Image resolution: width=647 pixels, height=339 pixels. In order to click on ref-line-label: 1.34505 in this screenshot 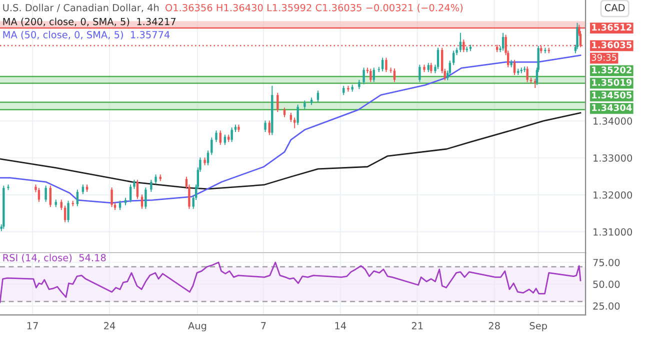, I will do `click(612, 95)`.